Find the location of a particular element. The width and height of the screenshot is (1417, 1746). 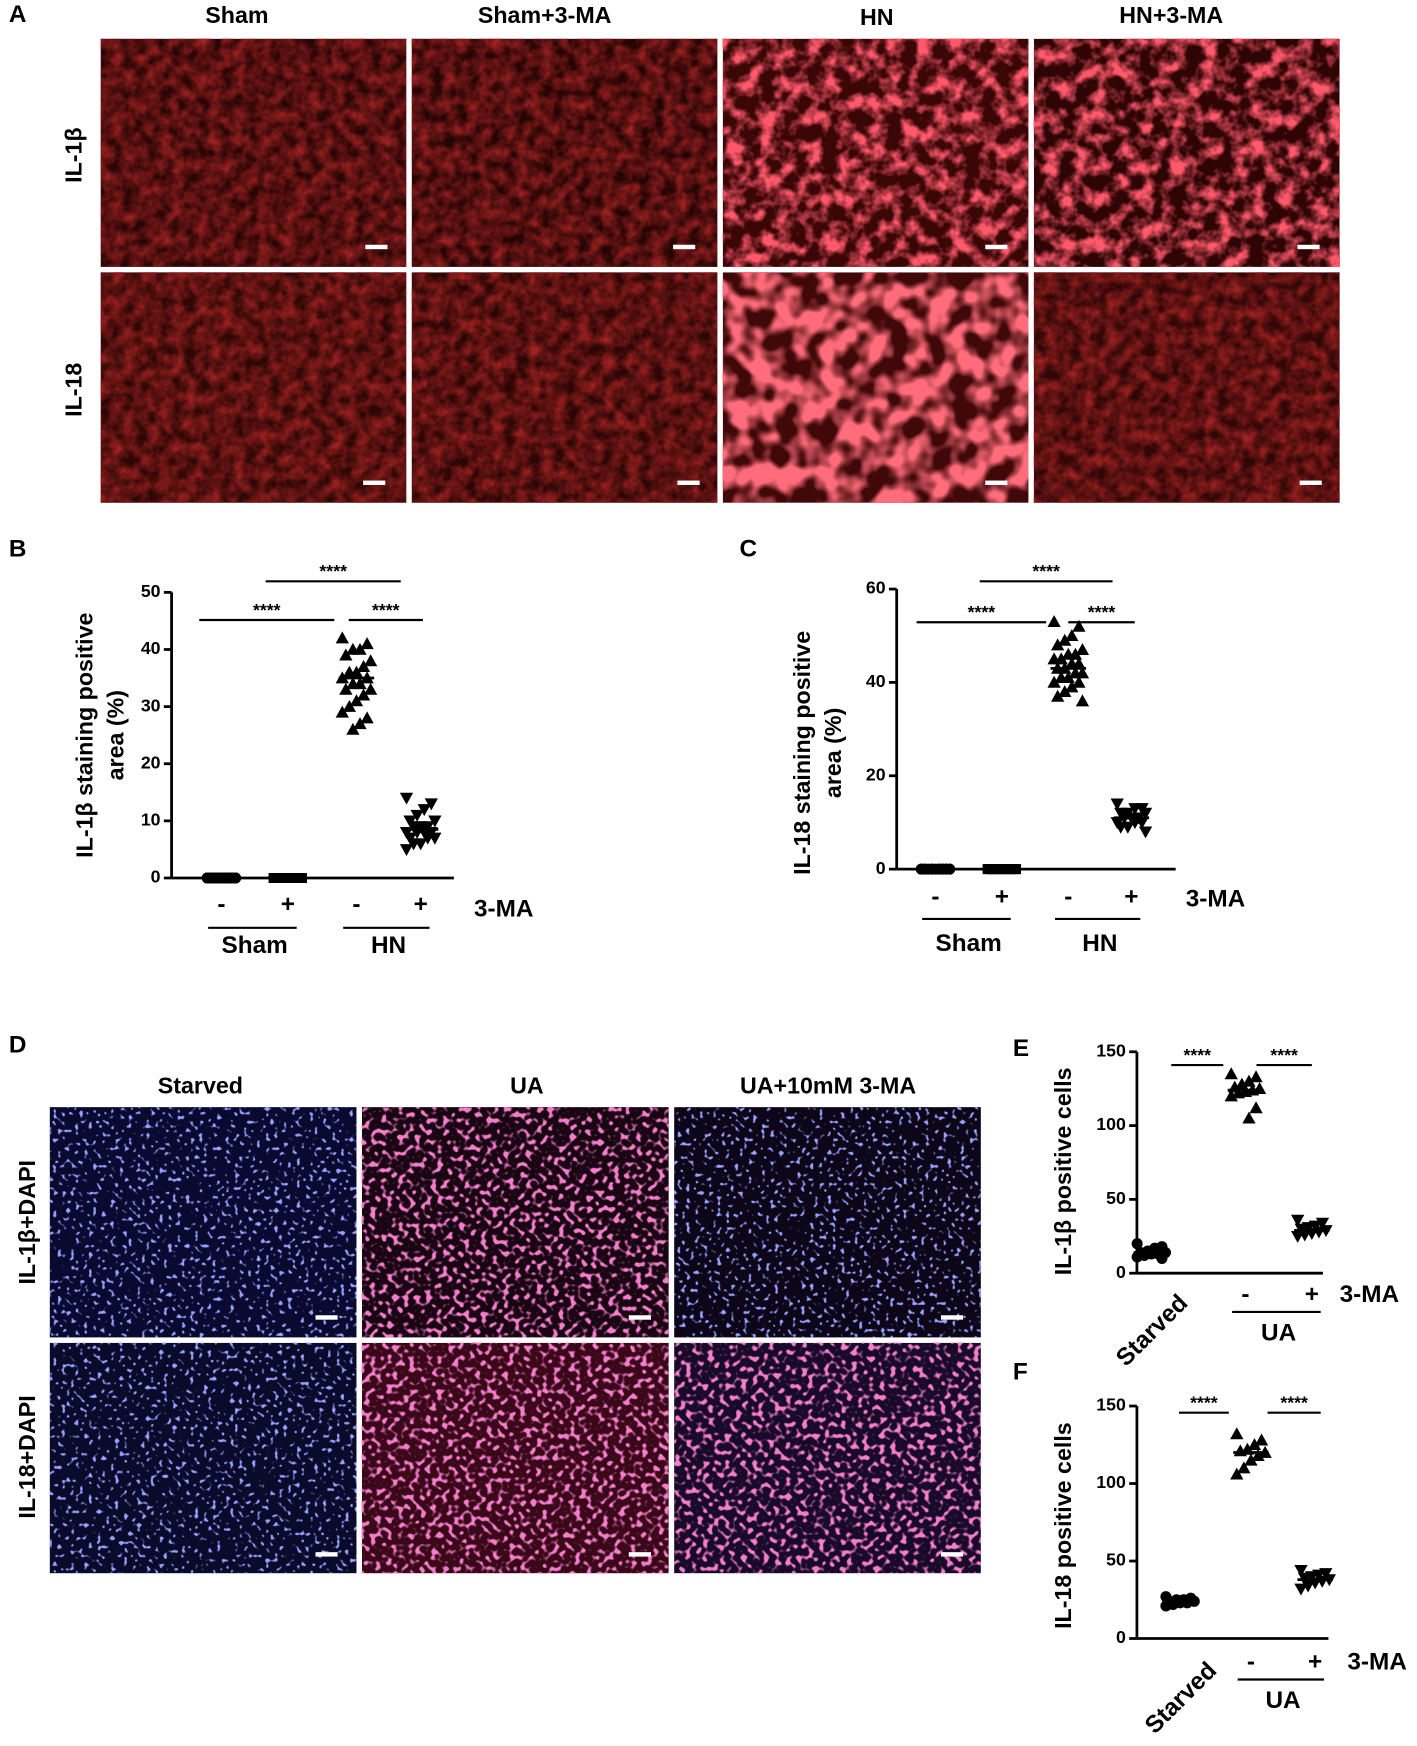

y-tick-label: 40 is located at coordinates (151, 648).